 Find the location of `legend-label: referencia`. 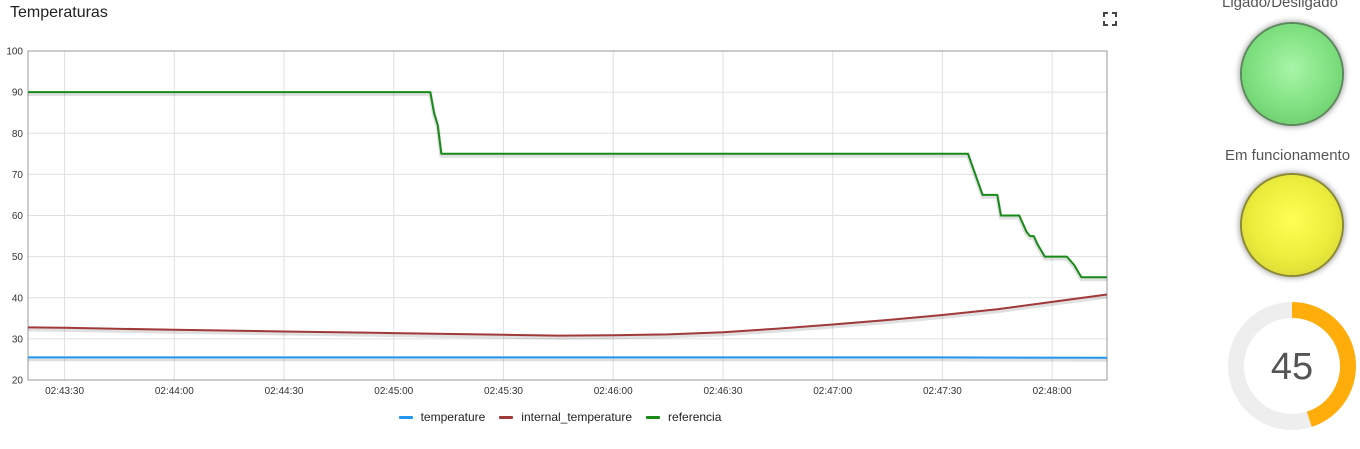

legend-label: referencia is located at coordinates (695, 417).